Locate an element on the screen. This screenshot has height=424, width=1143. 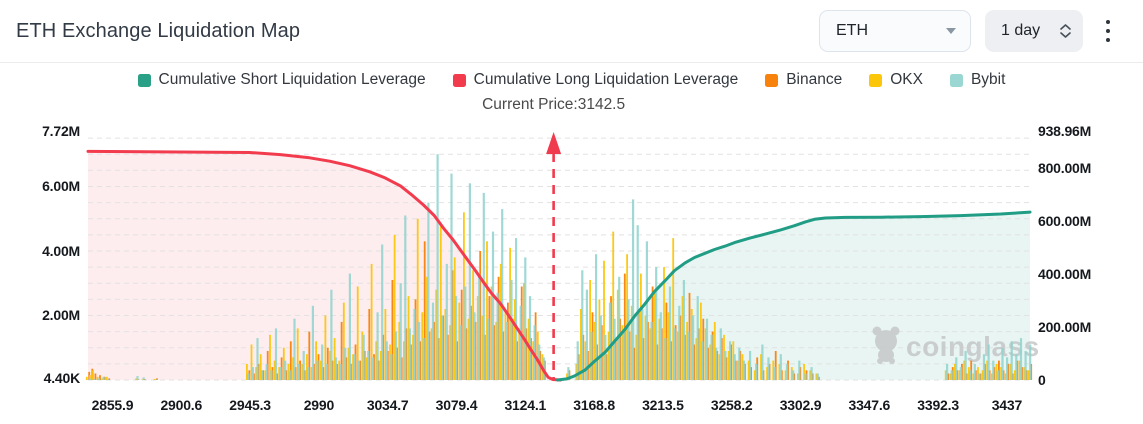
x-axis-tick-label: 2945.3 is located at coordinates (250, 405).